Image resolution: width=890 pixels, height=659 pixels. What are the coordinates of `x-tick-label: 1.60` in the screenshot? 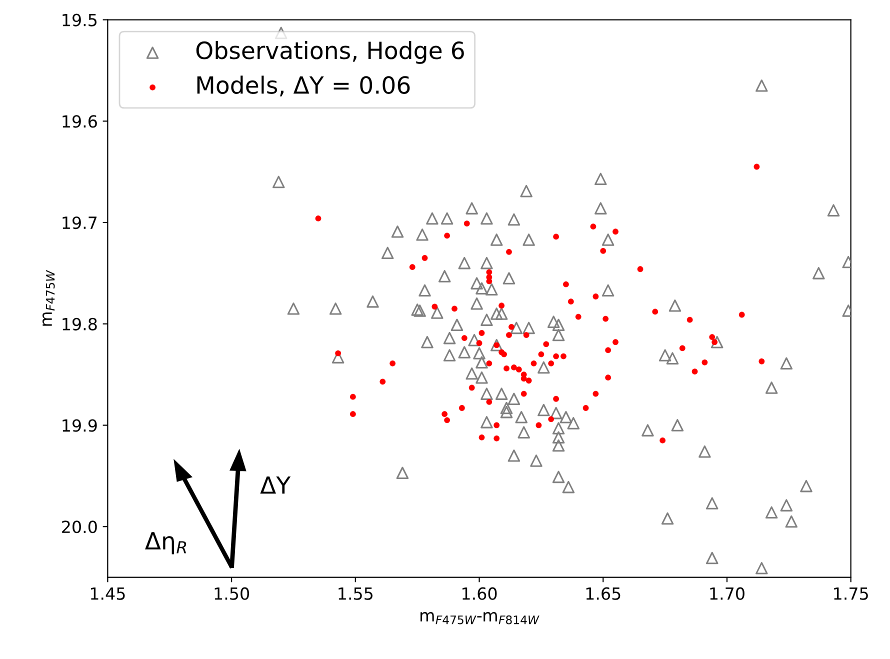 It's located at (479, 593).